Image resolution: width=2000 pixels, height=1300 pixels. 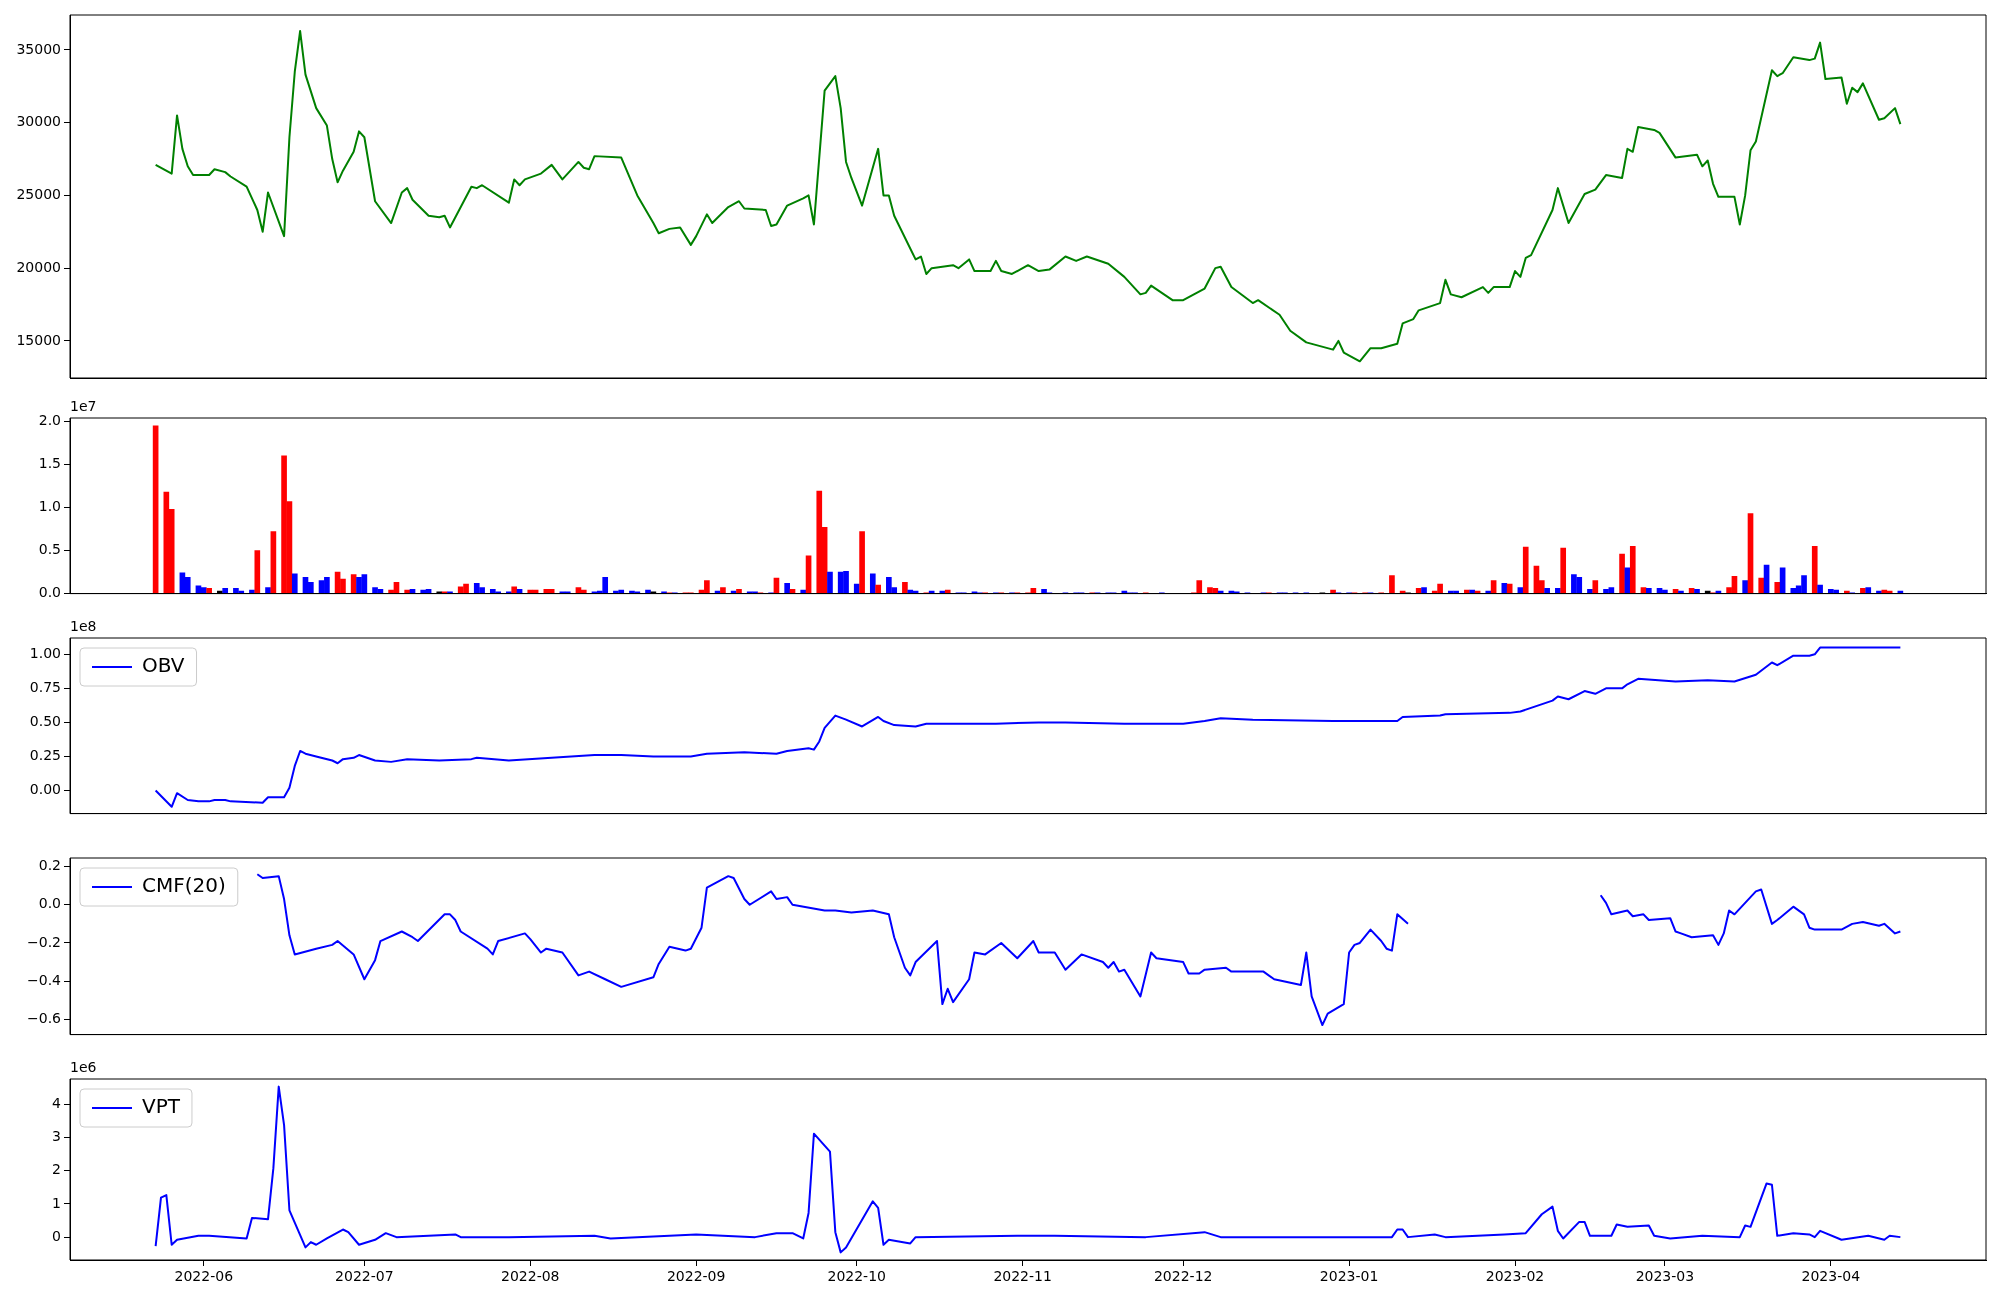 What do you see at coordinates (1665, 1276) in the screenshot?
I see `x-tick-label: 2023-03` at bounding box center [1665, 1276].